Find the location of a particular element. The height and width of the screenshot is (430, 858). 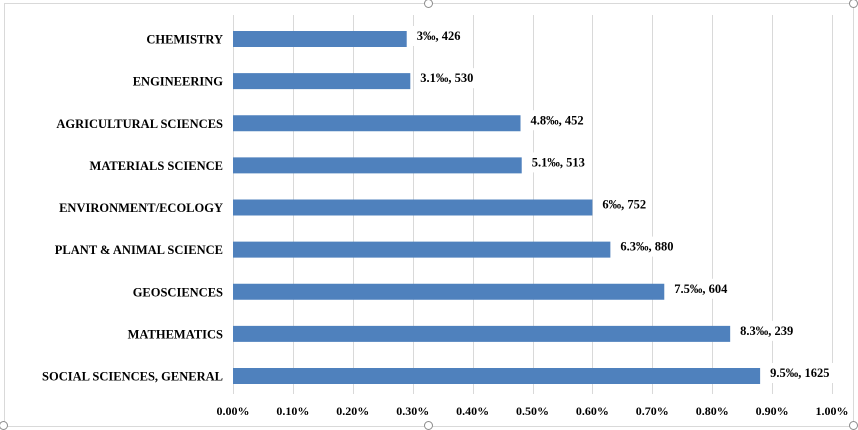

x-tick-label: 0.10% is located at coordinates (292, 411).